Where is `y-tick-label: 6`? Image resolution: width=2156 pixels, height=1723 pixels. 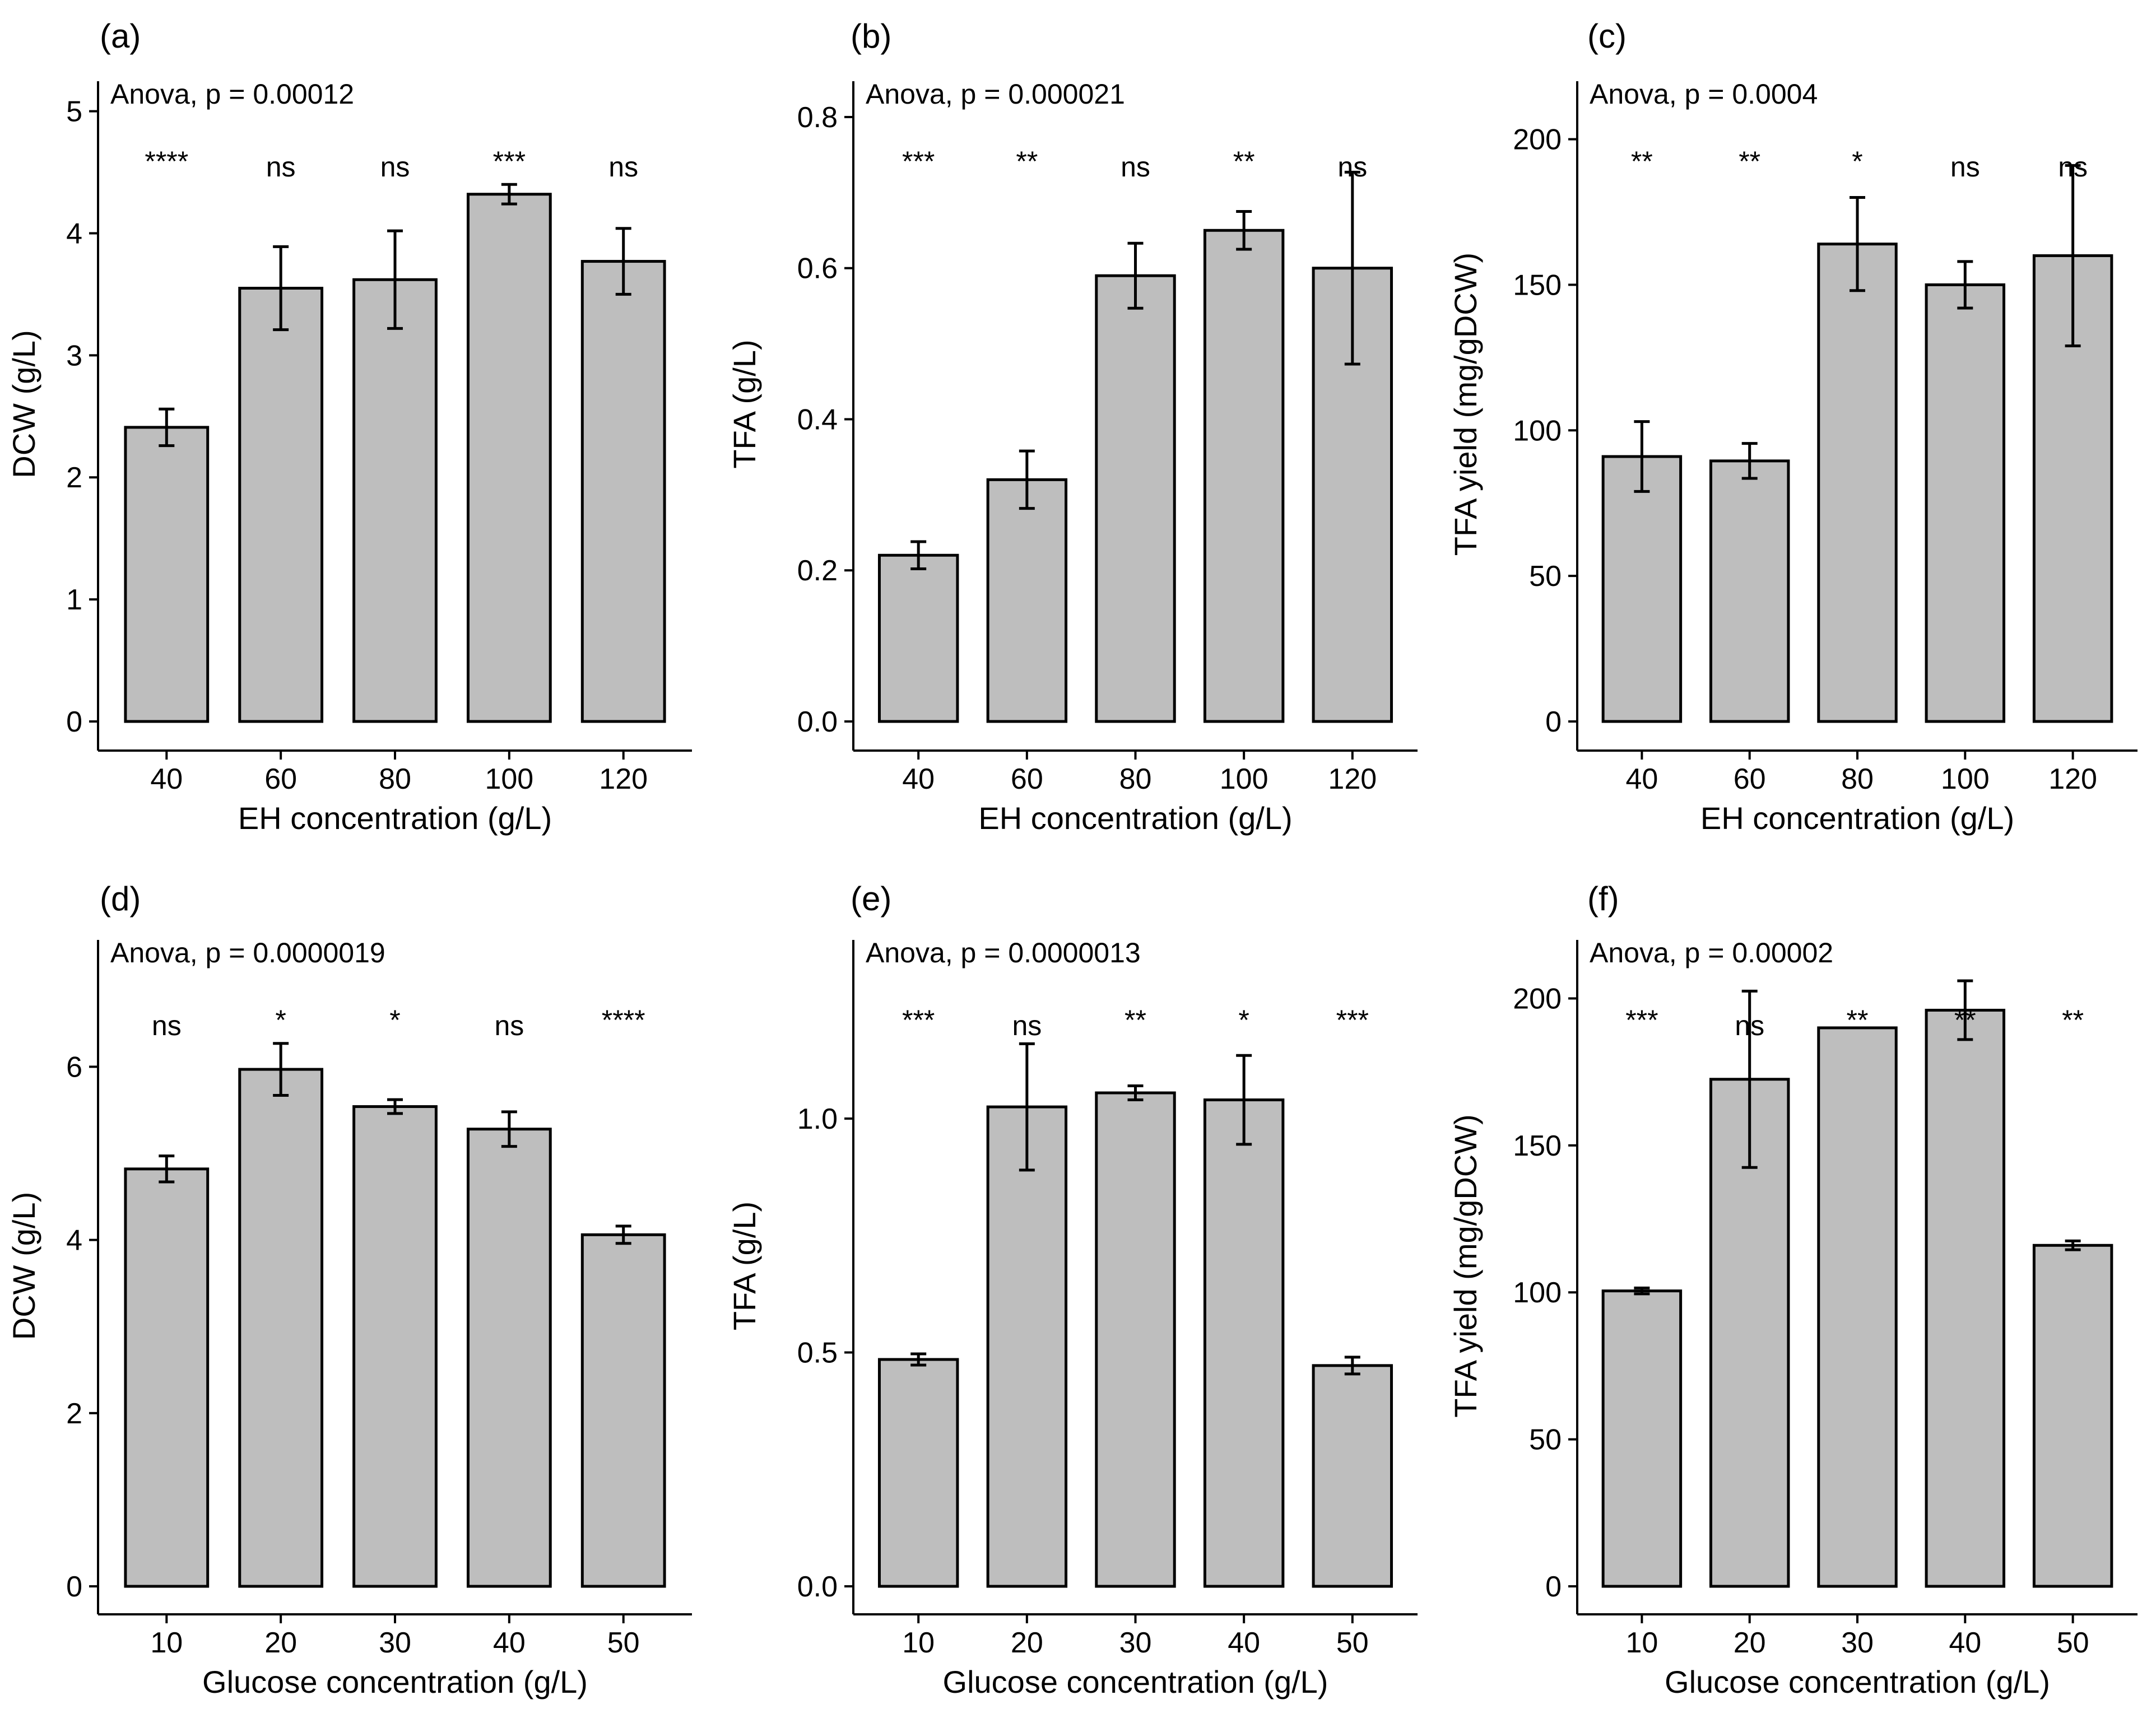 y-tick-label: 6 is located at coordinates (74, 1067).